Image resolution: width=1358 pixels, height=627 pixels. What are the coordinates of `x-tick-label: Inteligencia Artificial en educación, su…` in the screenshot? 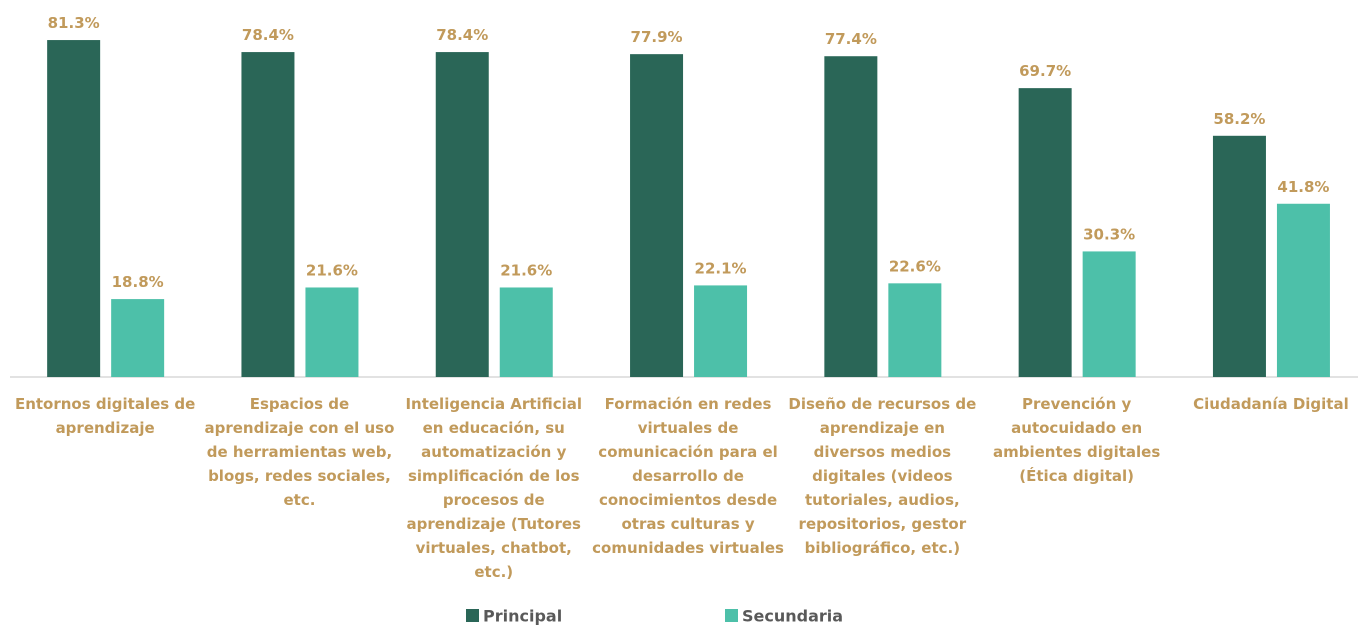 It's located at (494, 488).